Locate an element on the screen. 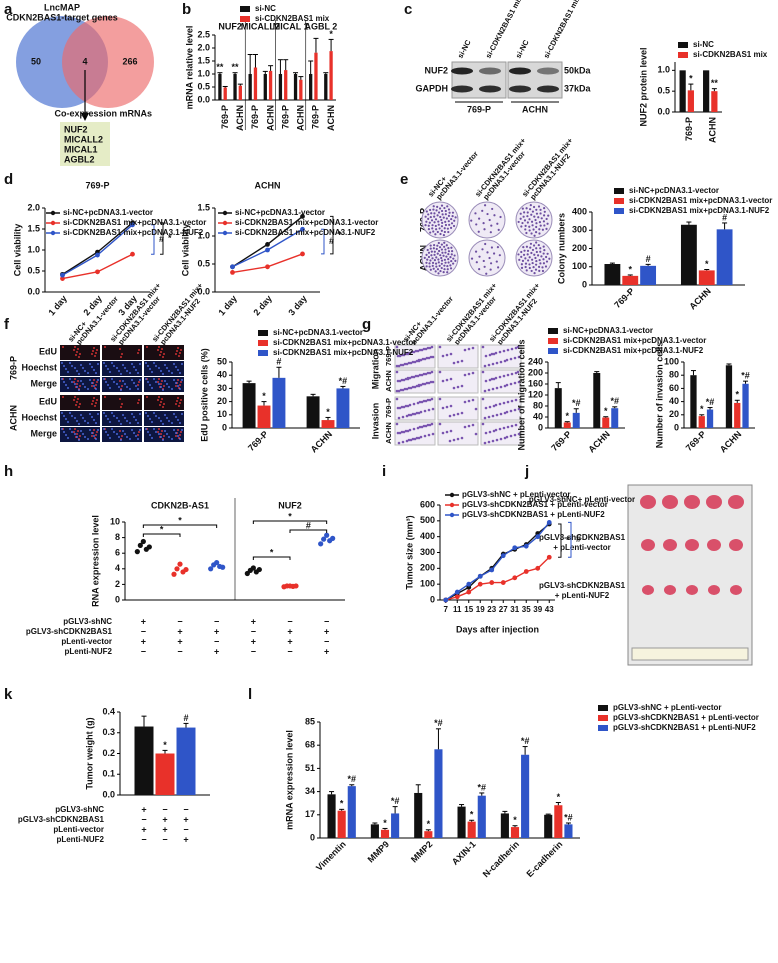  y-tick-label: 1.0 is located at coordinates (663, 70).